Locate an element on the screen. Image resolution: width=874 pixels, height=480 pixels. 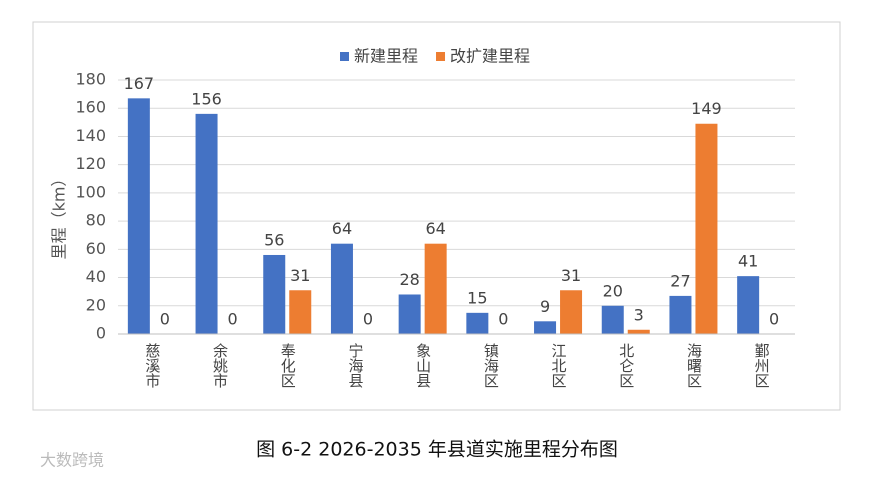
y-tick-label: 100 is located at coordinates (90, 191).